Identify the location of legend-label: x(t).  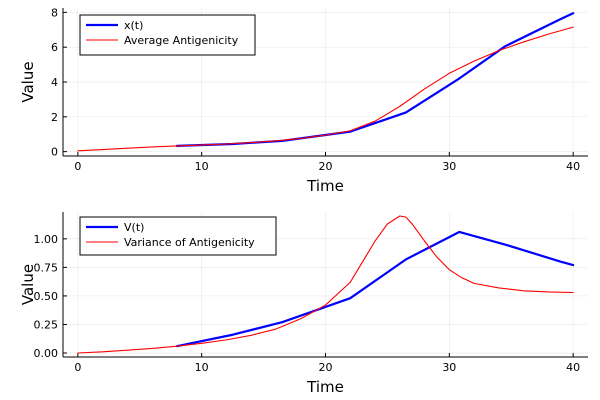
(133, 25).